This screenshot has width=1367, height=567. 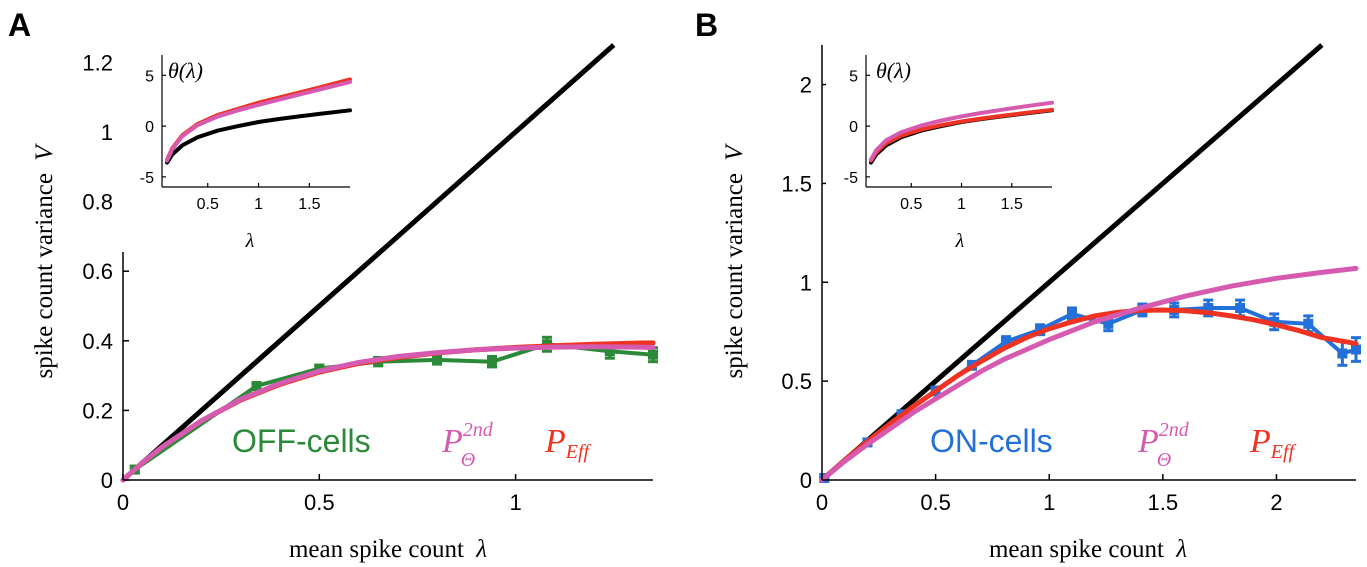 What do you see at coordinates (1012, 204) in the screenshot?
I see `panel-b-inset-xtick-label: 1.5` at bounding box center [1012, 204].